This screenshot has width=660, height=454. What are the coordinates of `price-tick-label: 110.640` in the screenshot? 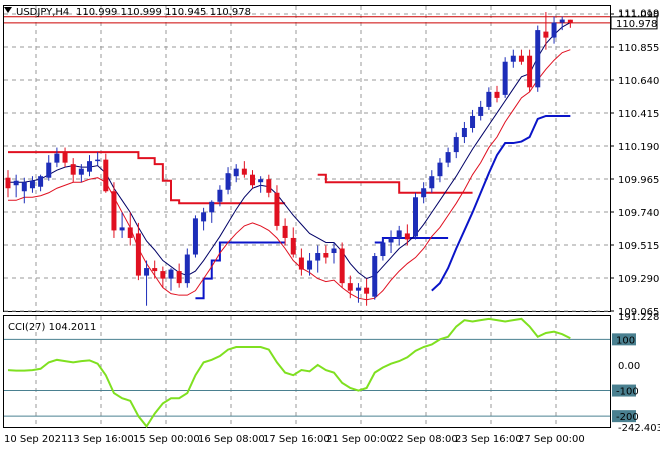 It's located at (638, 81).